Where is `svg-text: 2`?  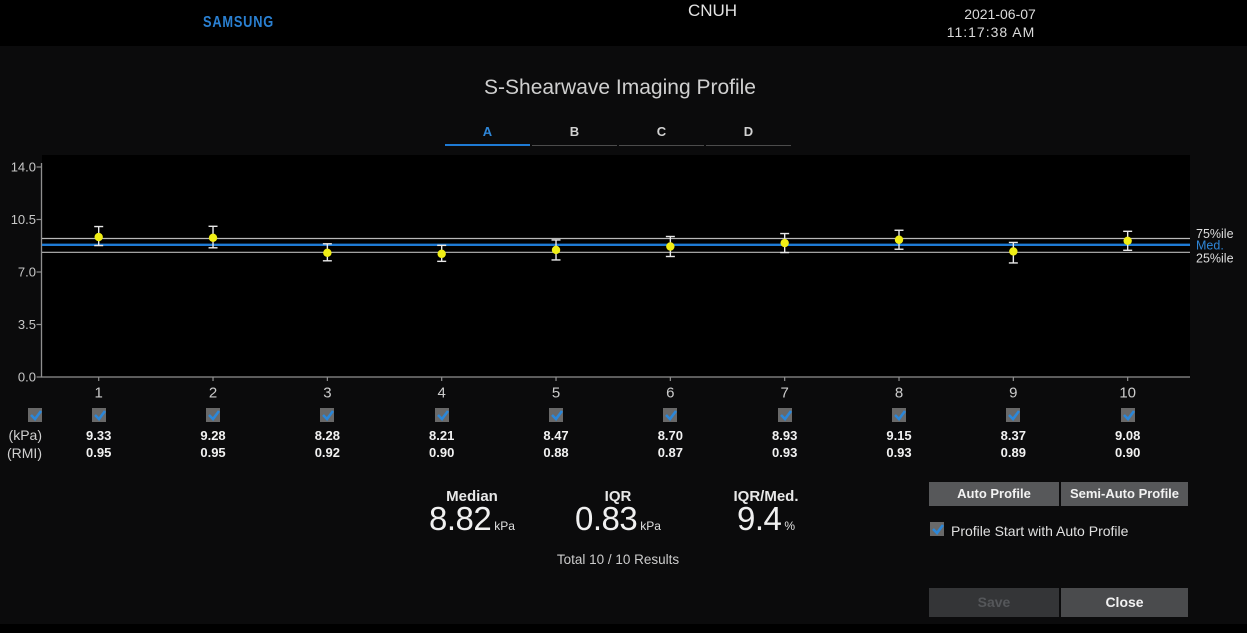 svg-text: 2 is located at coordinates (213, 393).